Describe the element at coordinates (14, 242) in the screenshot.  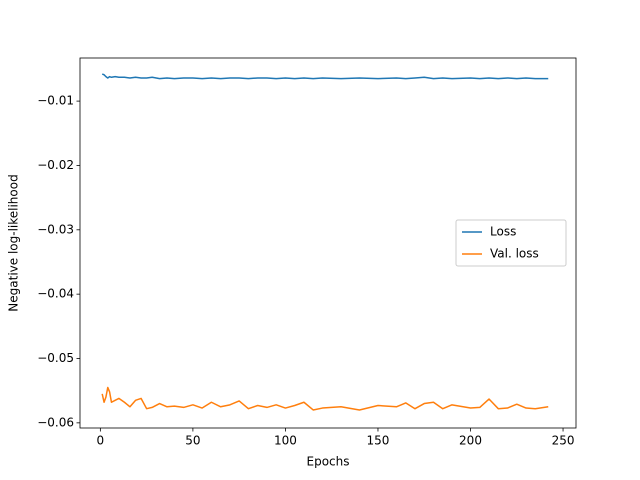
I see `y-axis-label: Negative log-likelihood` at that location.